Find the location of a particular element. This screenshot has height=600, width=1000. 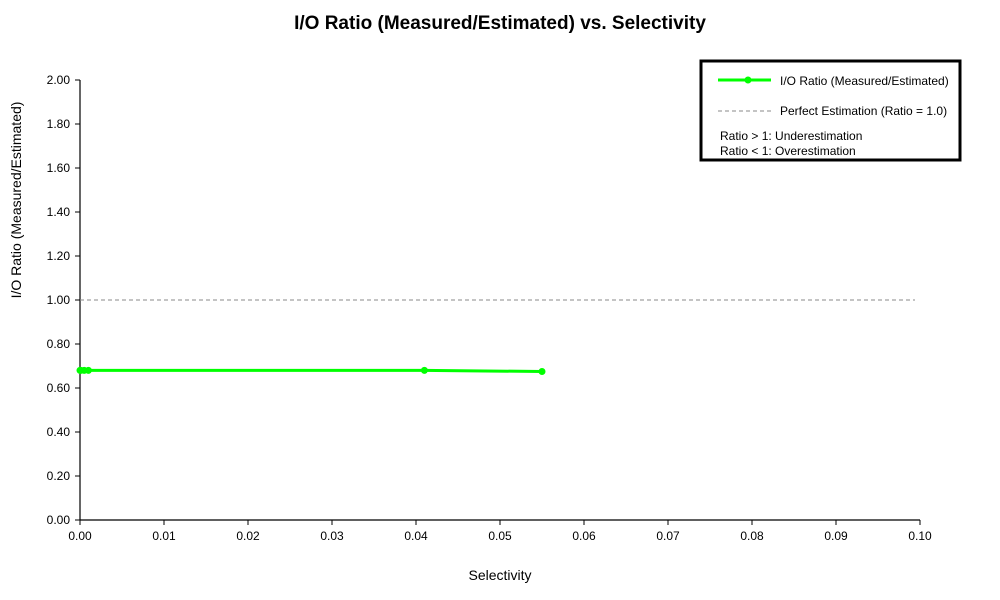

y-tick-label: 1.60 is located at coordinates (59, 168).